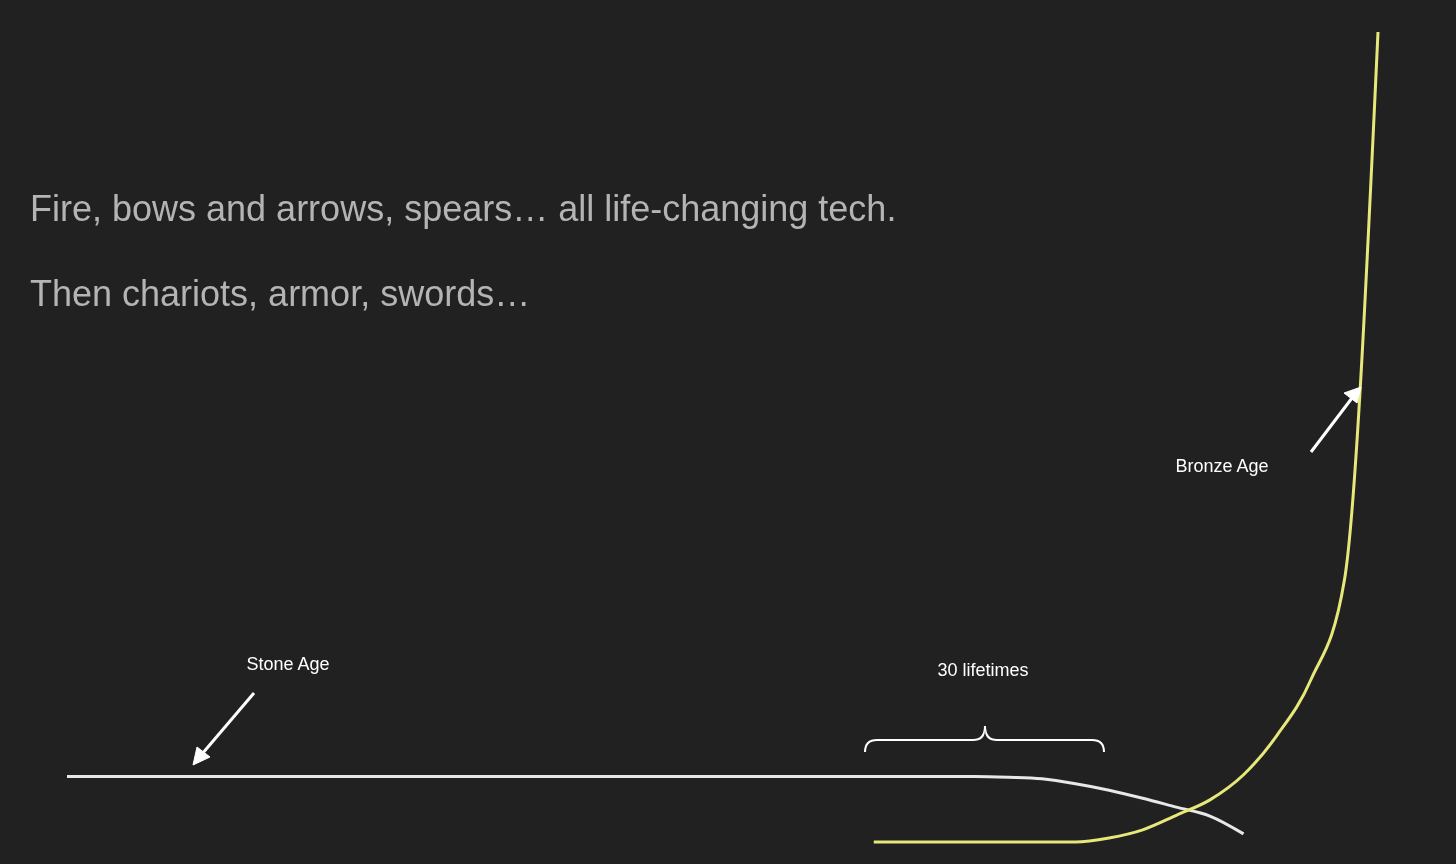 This screenshot has height=864, width=1456. What do you see at coordinates (983, 670) in the screenshot?
I see `annotation: 30 lifetimes` at bounding box center [983, 670].